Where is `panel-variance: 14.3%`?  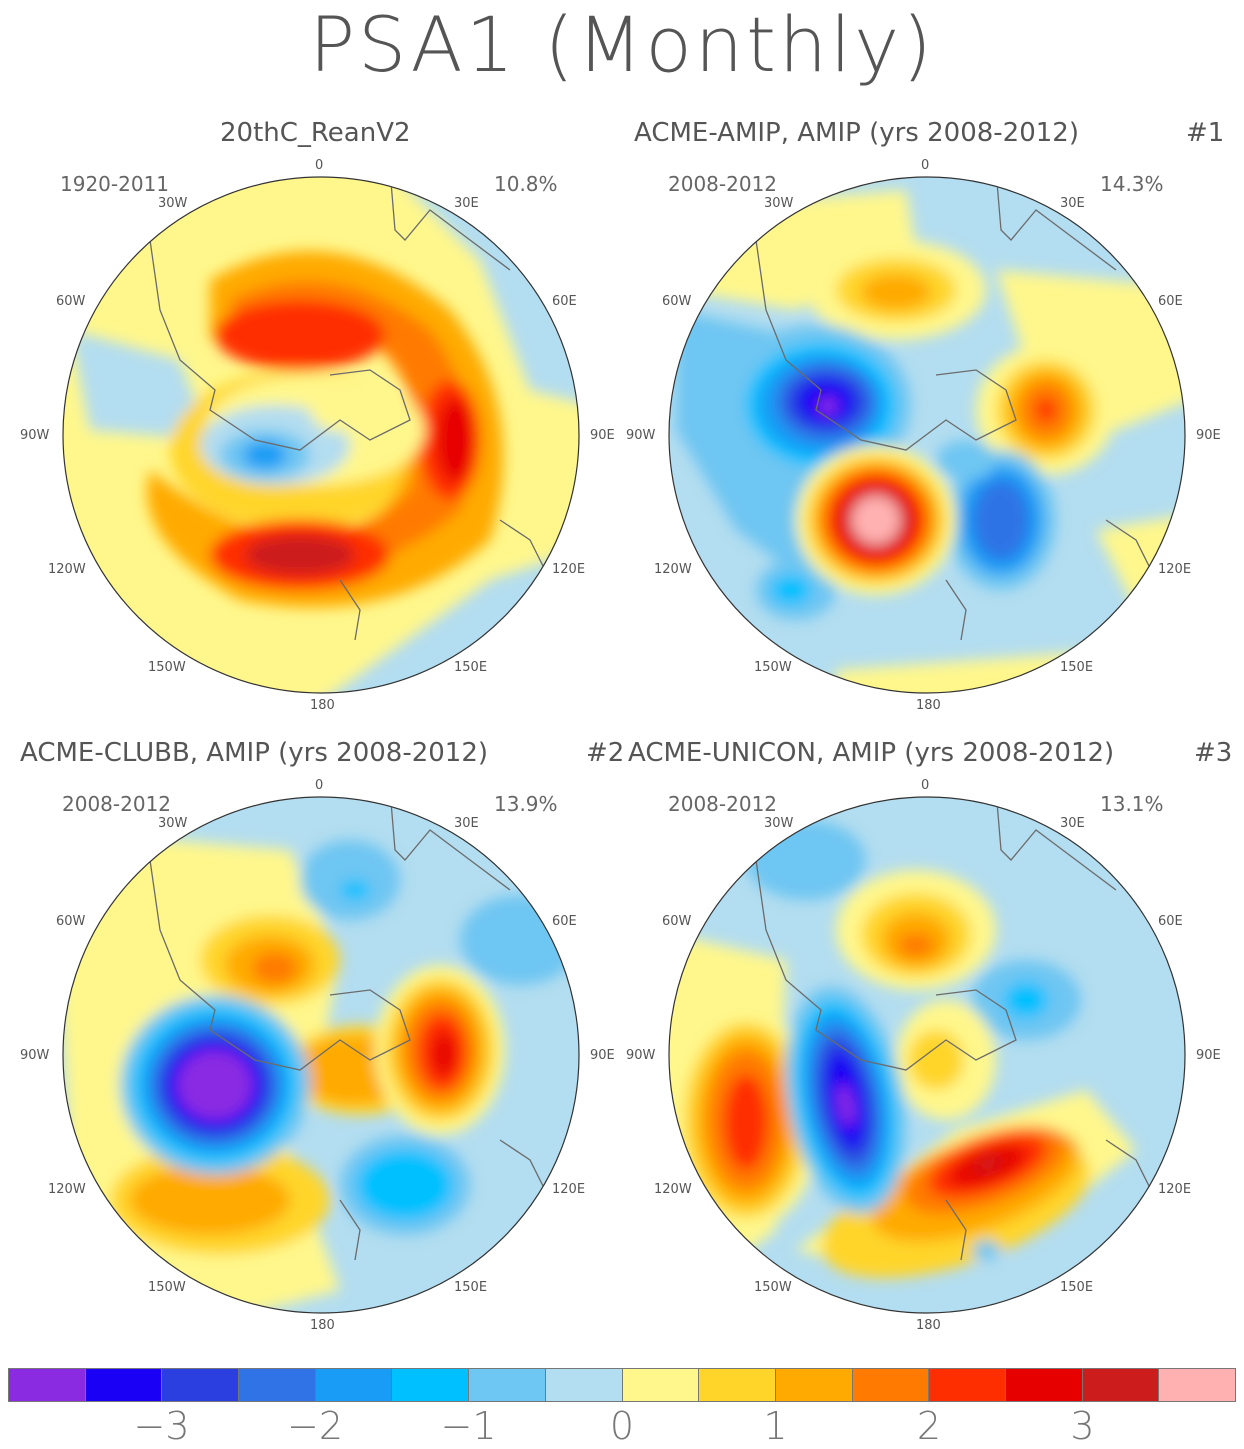 panel-variance: 14.3% is located at coordinates (1132, 184).